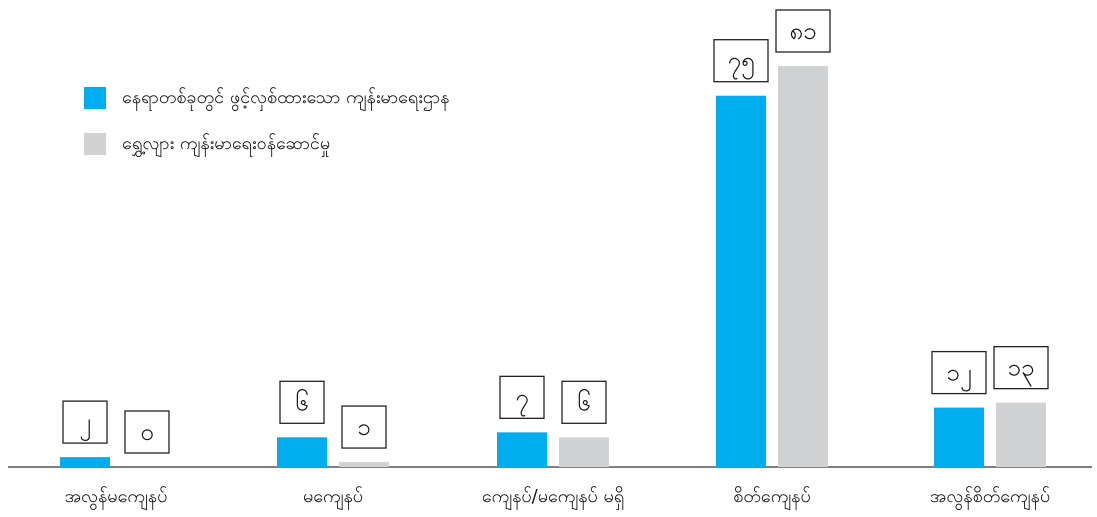 The width and height of the screenshot is (1097, 517). Describe the element at coordinates (990, 498) in the screenshot. I see `x-tick-label-5: အလွန်စိတ်ကျေနပ်` at that location.